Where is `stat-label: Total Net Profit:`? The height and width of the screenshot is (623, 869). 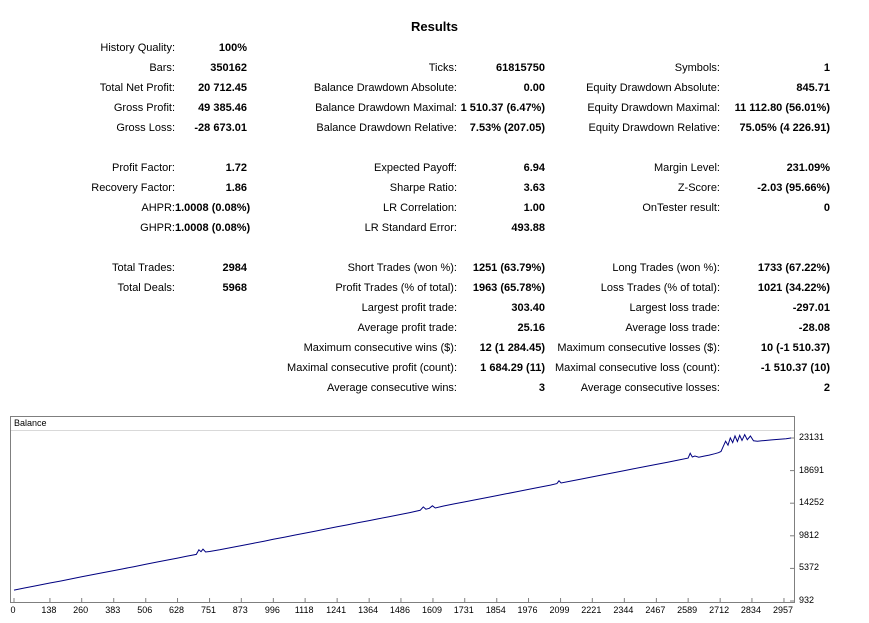 stat-label: Total Net Profit: is located at coordinates (137, 88).